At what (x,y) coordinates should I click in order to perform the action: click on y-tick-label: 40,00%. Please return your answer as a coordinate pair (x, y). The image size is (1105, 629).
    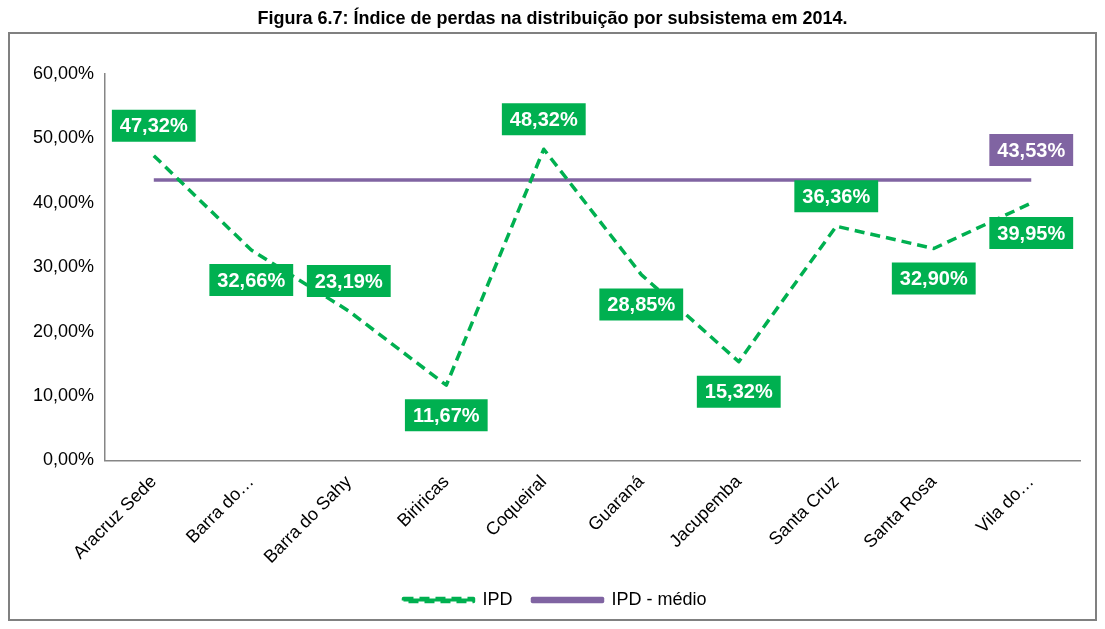
    Looking at the image, I should click on (63, 201).